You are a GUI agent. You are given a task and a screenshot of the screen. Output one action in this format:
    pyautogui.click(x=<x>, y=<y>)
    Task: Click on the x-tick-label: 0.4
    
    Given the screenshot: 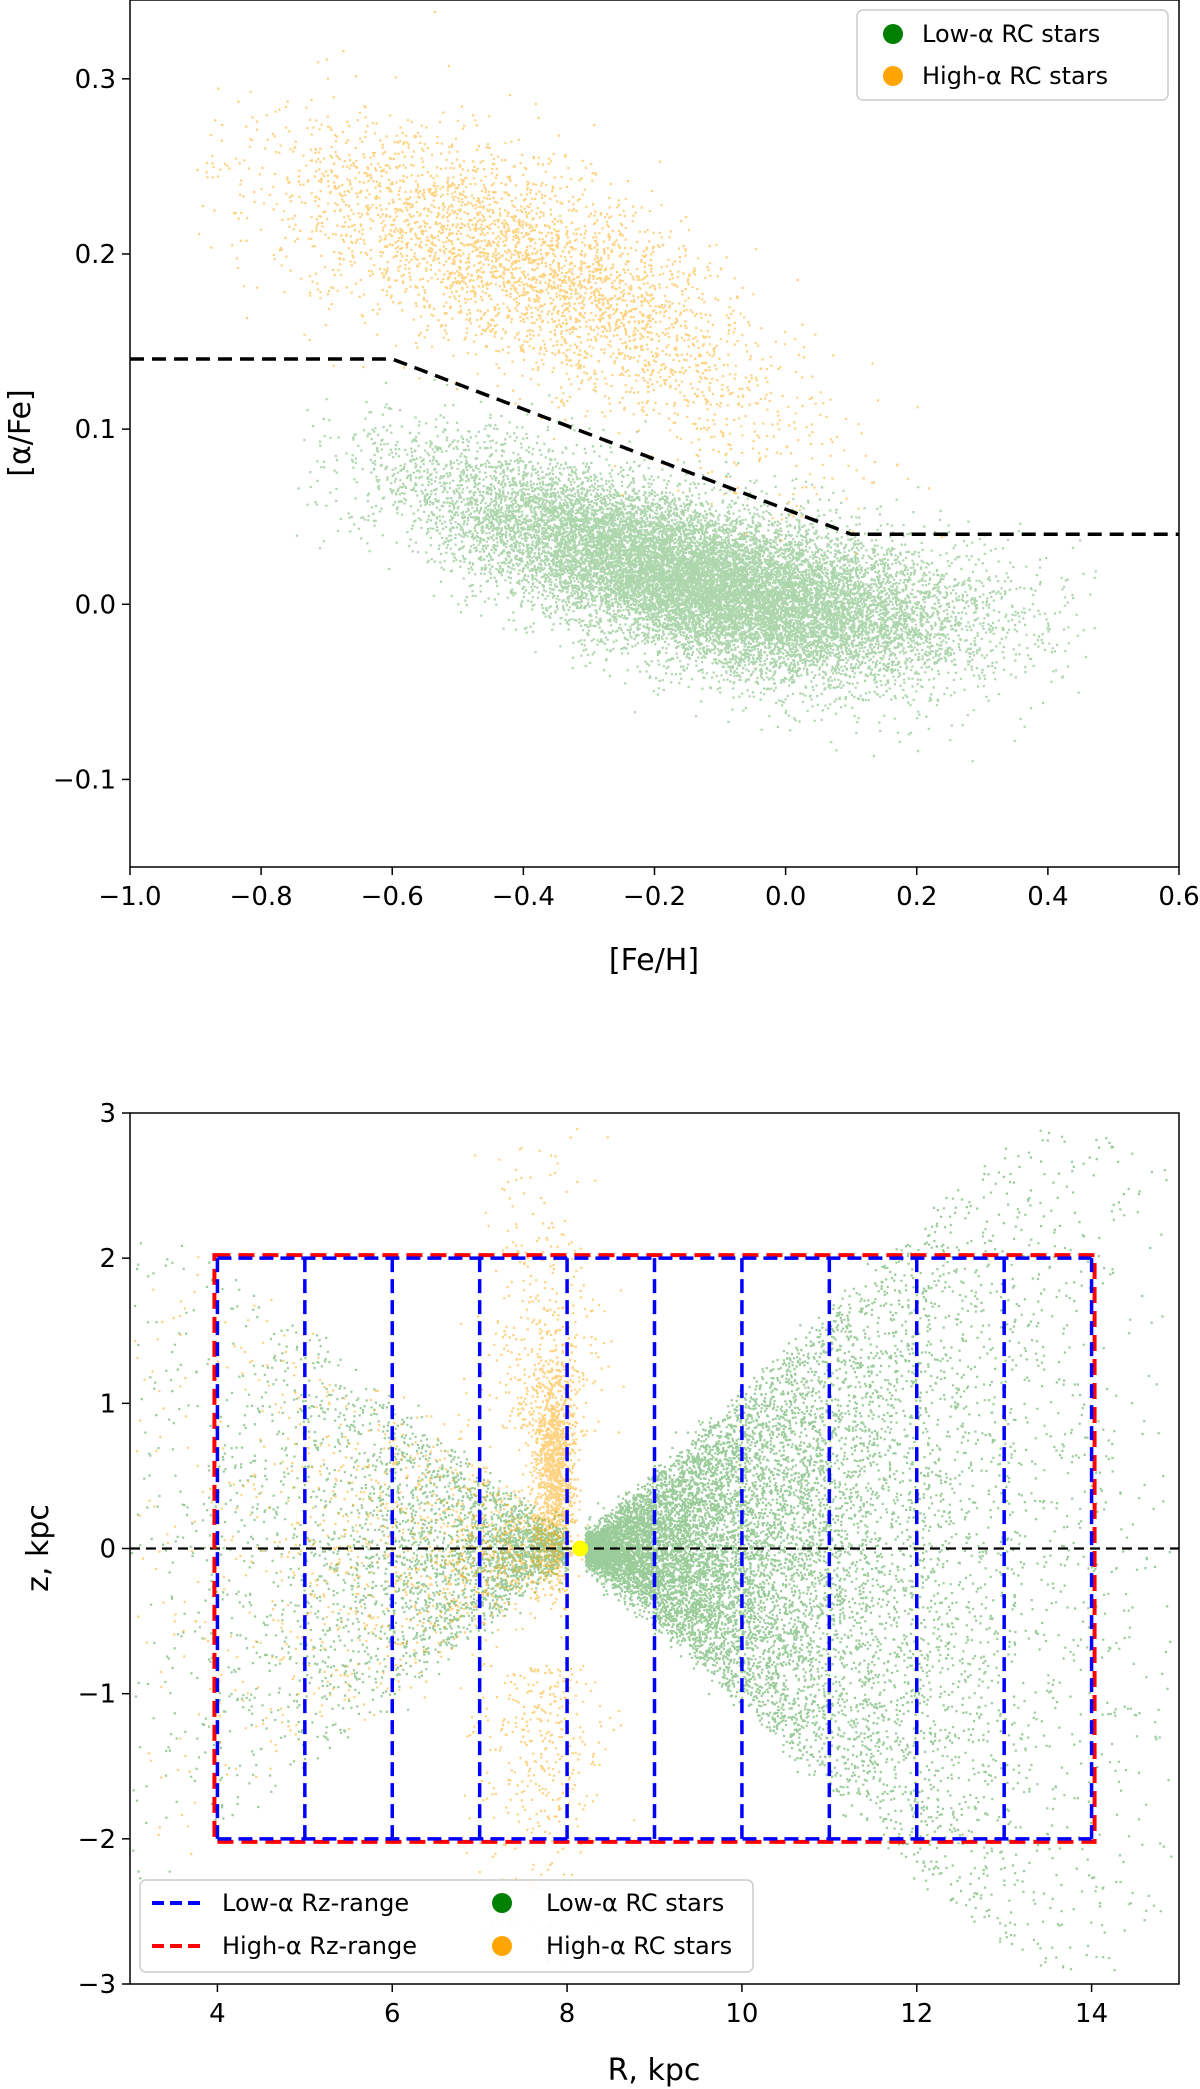 What is the action you would take?
    pyautogui.click(x=1047, y=897)
    